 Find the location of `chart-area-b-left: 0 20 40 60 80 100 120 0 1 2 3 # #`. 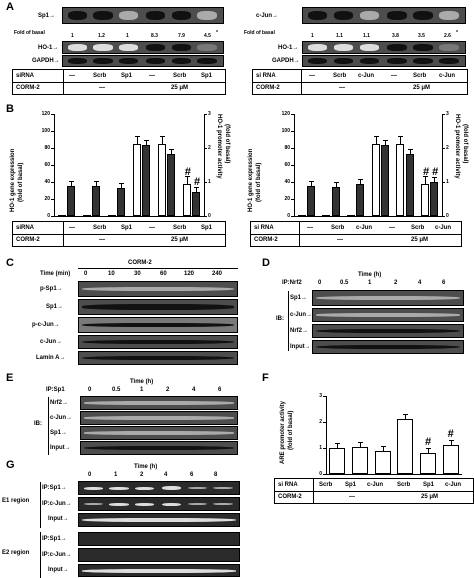

chart-area-b-left: 0 20 40 60 80 100 120 0 1 2 3 # # is located at coordinates (125, 165).